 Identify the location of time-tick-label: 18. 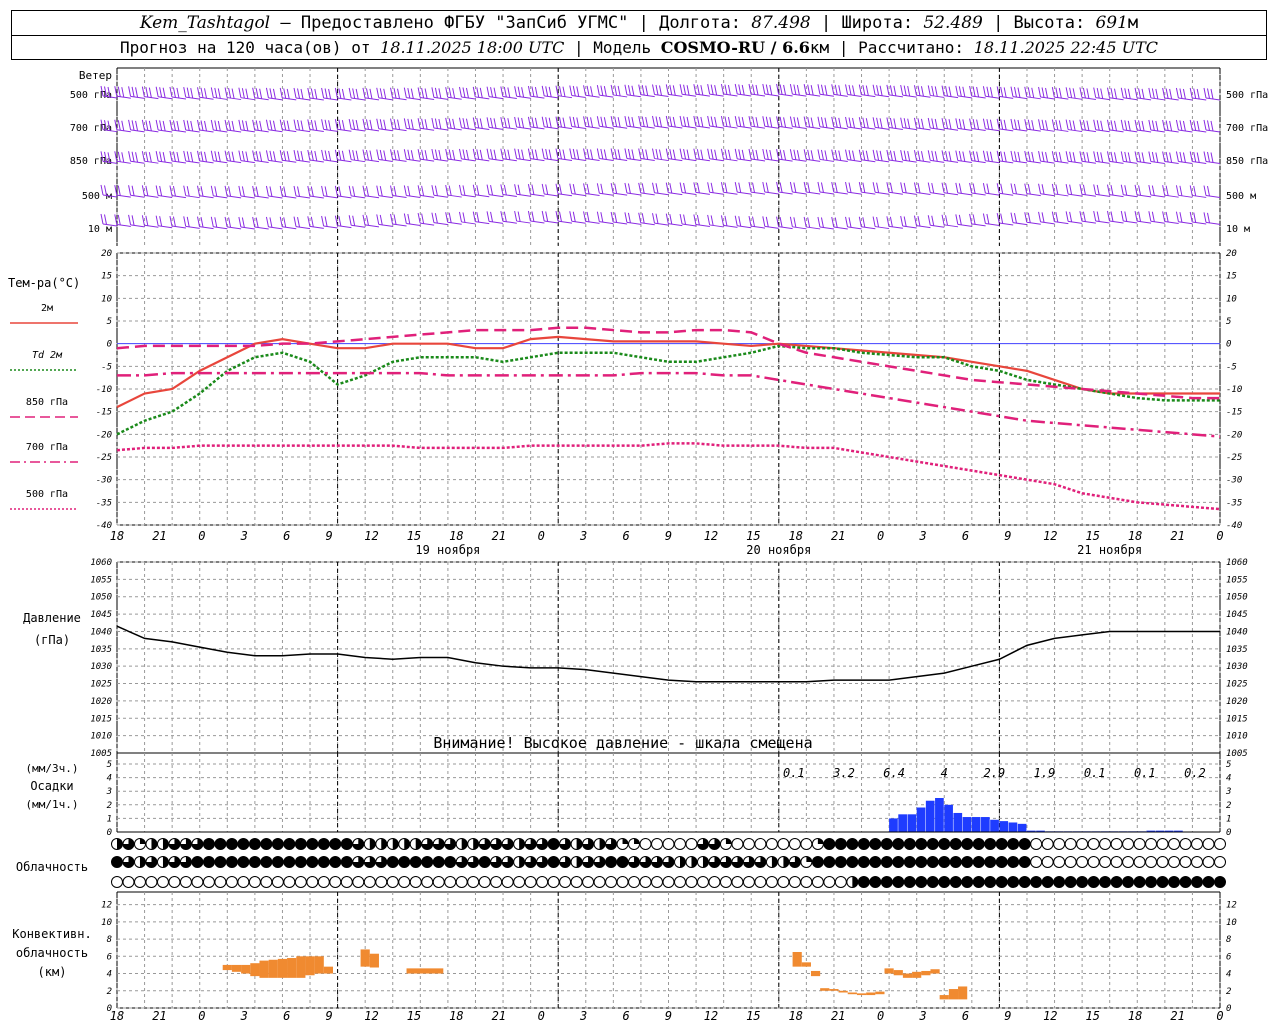
(1135, 536).